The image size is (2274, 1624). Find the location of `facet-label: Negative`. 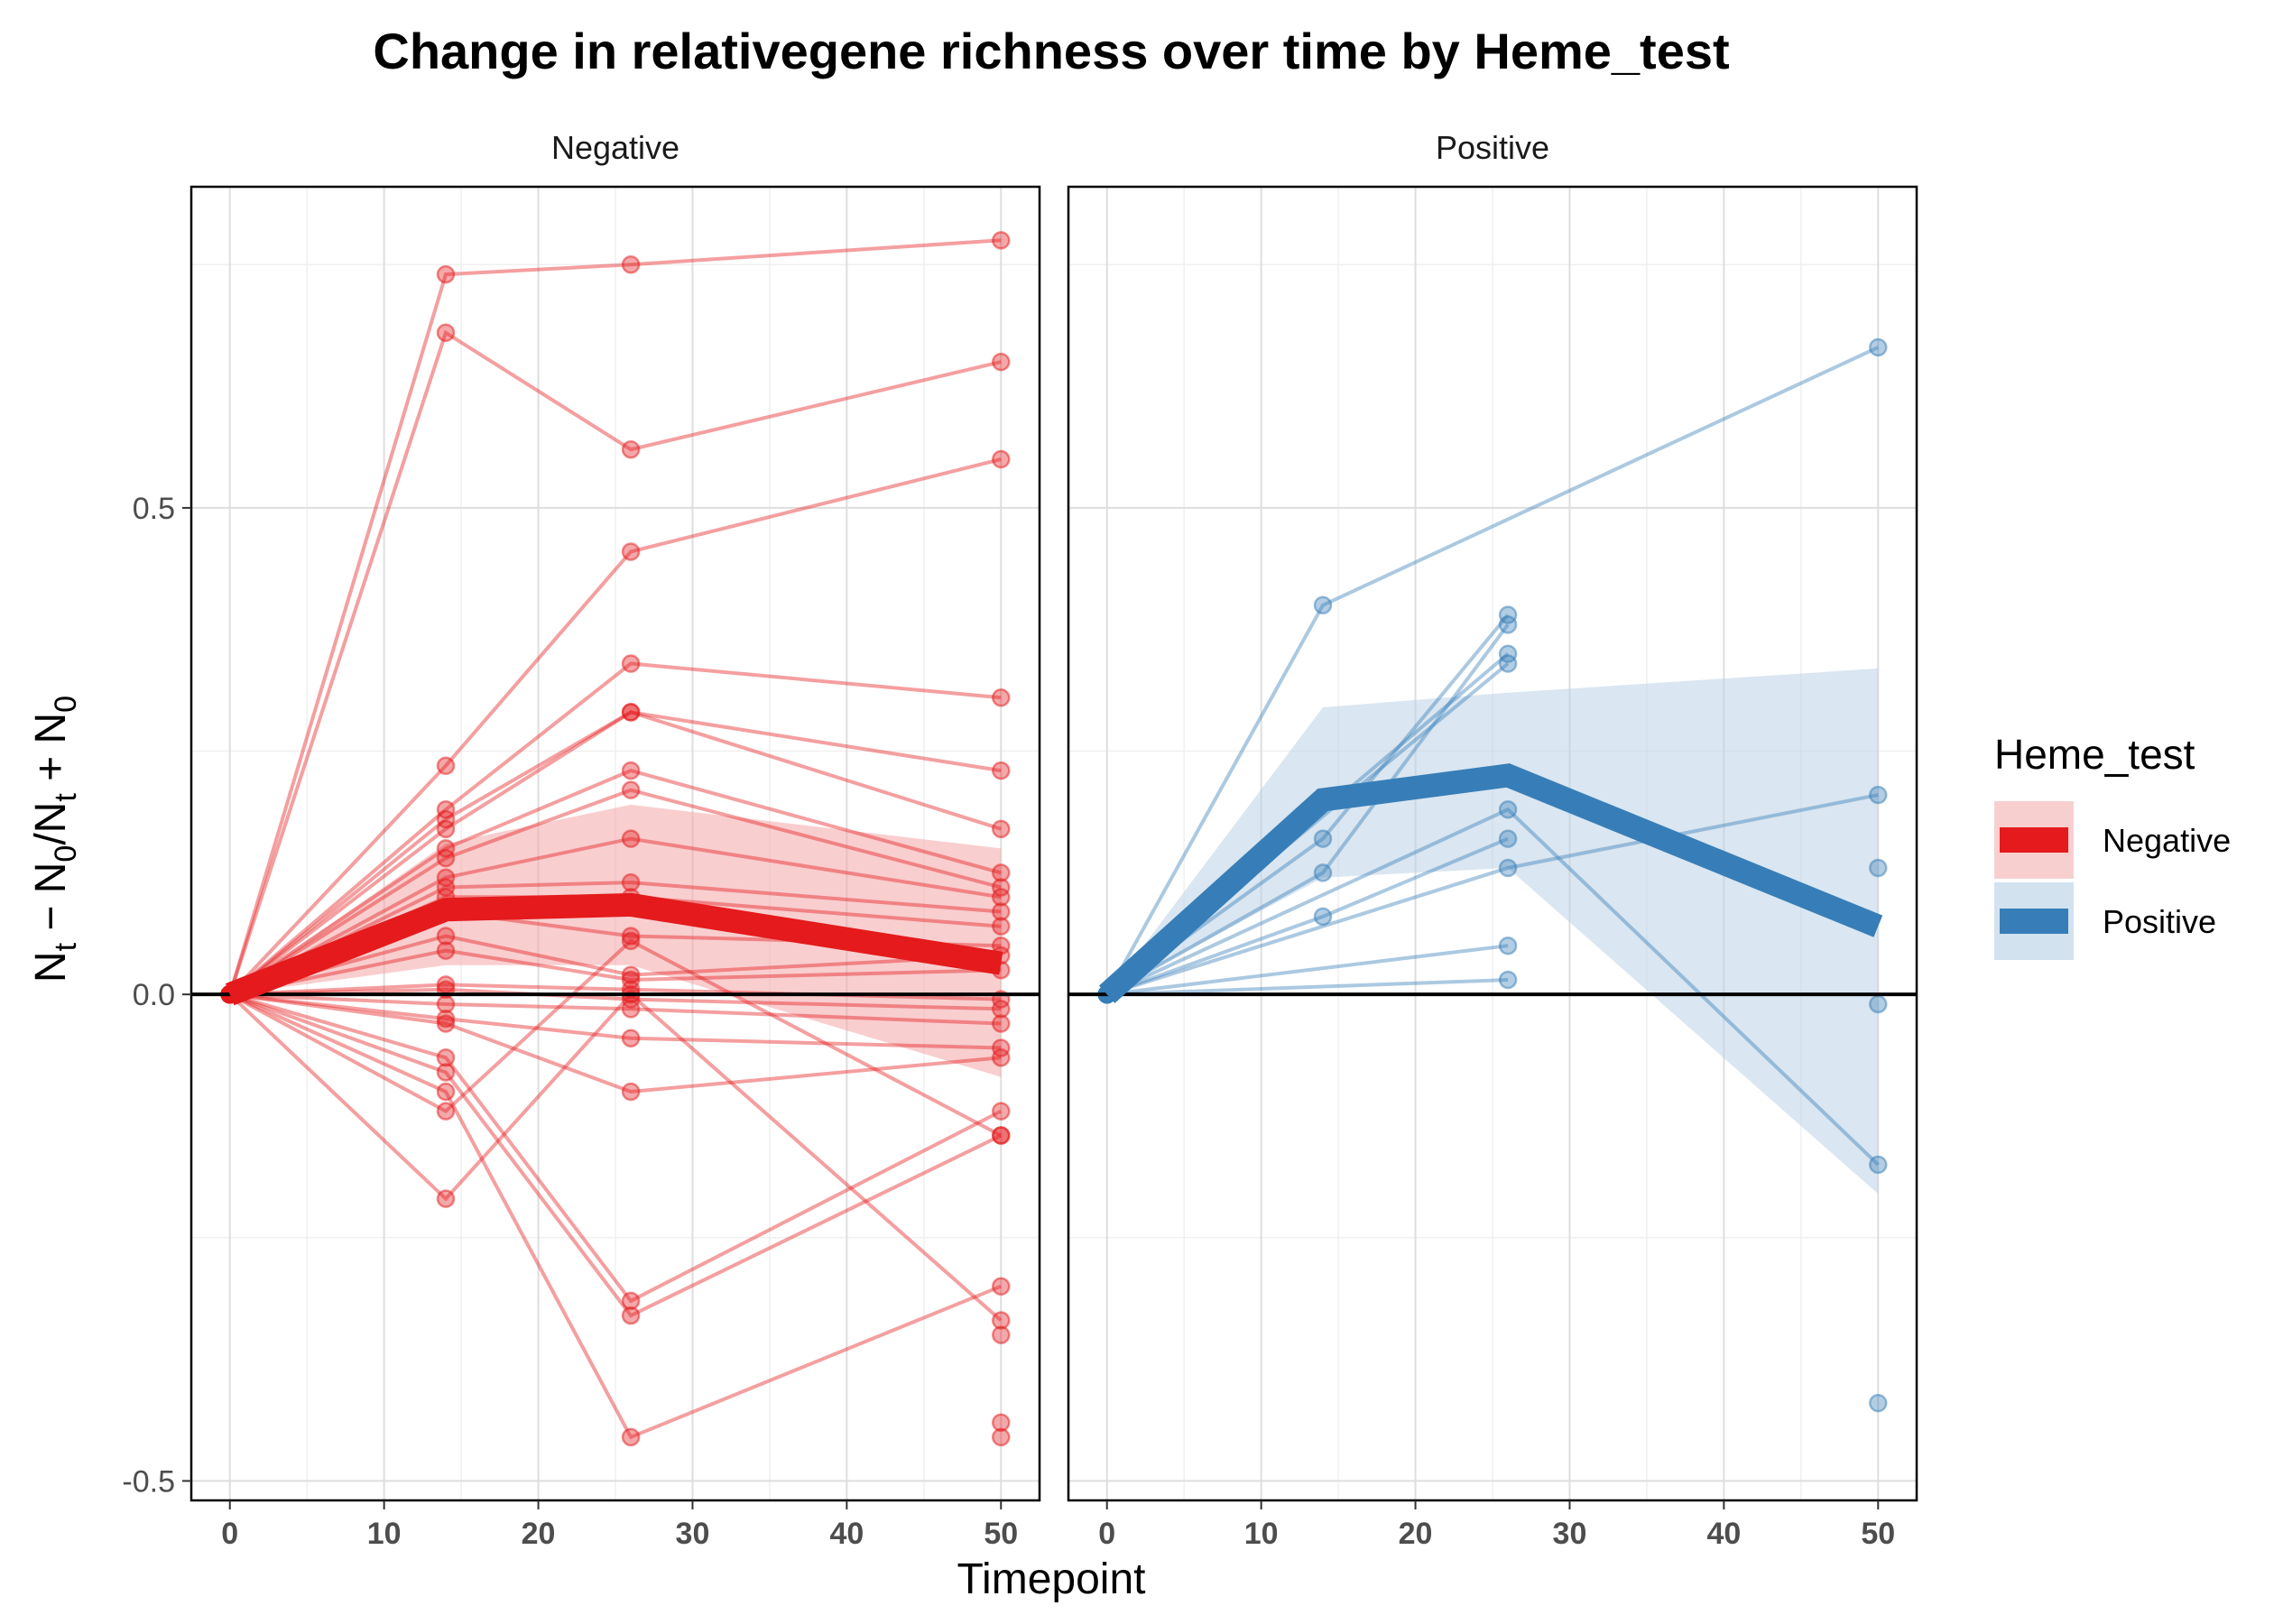

facet-label: Negative is located at coordinates (615, 148).